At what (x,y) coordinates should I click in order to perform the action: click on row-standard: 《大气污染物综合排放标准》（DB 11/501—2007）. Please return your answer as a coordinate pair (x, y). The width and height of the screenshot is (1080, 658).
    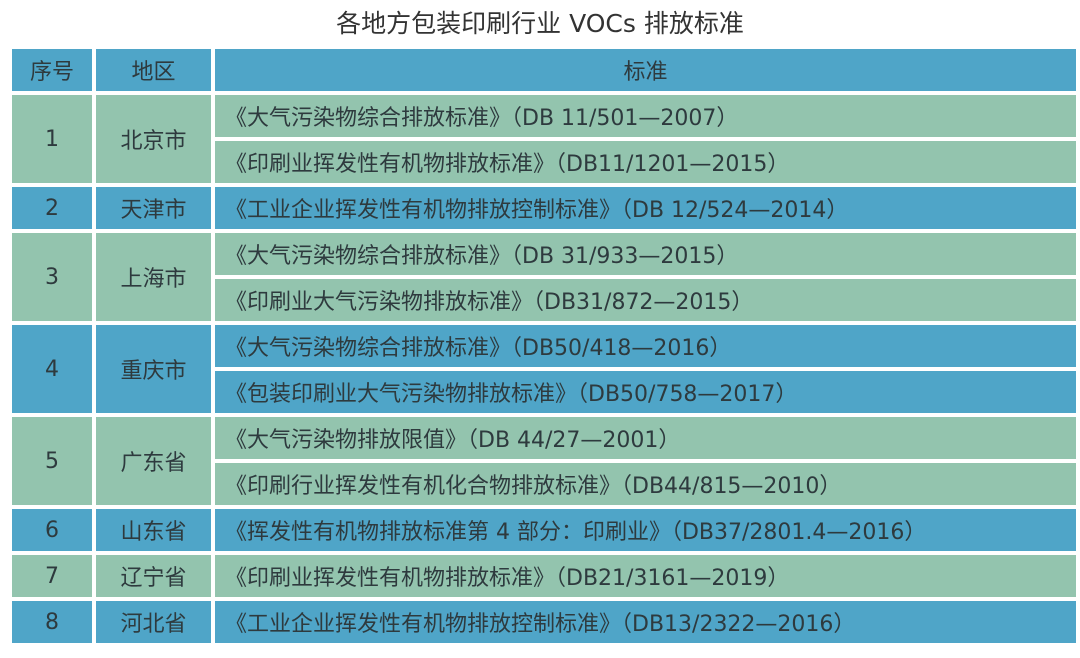
    Looking at the image, I should click on (645, 116).